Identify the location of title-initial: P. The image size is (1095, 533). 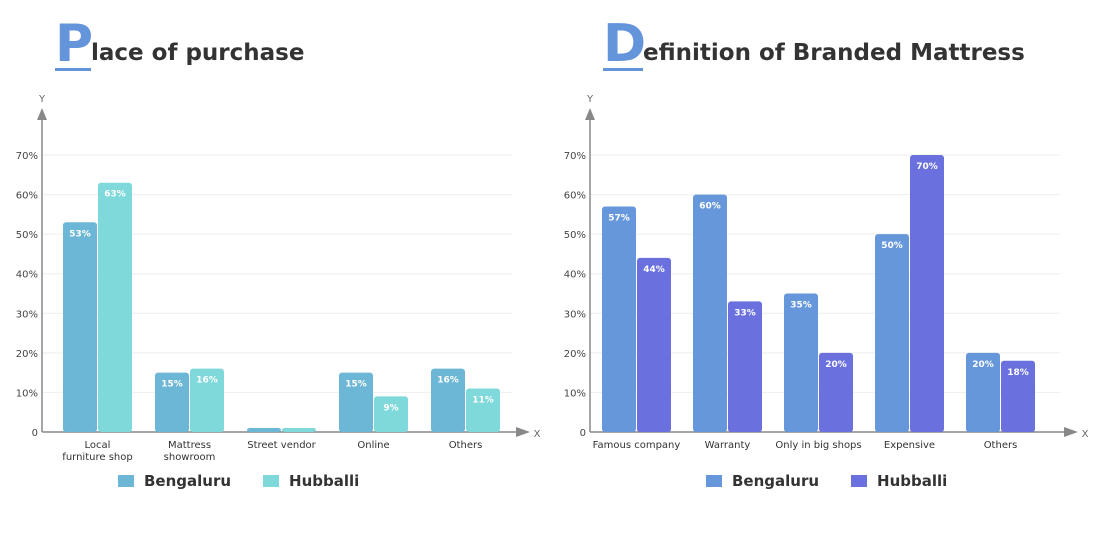
(74, 44).